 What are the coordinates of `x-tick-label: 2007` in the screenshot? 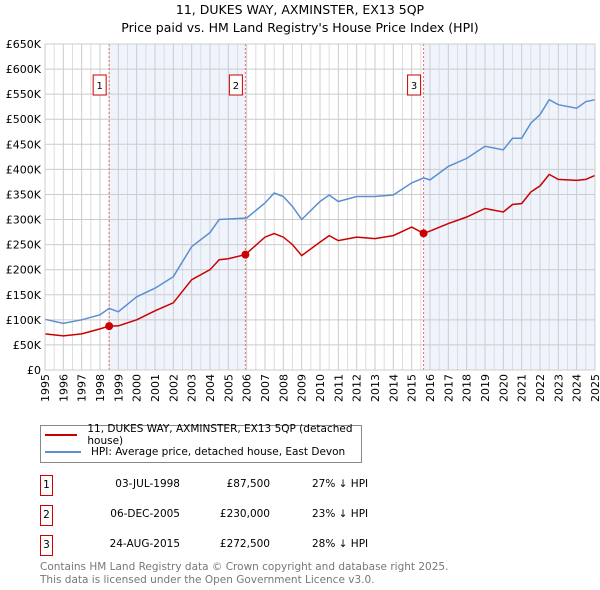 It's located at (265, 388).